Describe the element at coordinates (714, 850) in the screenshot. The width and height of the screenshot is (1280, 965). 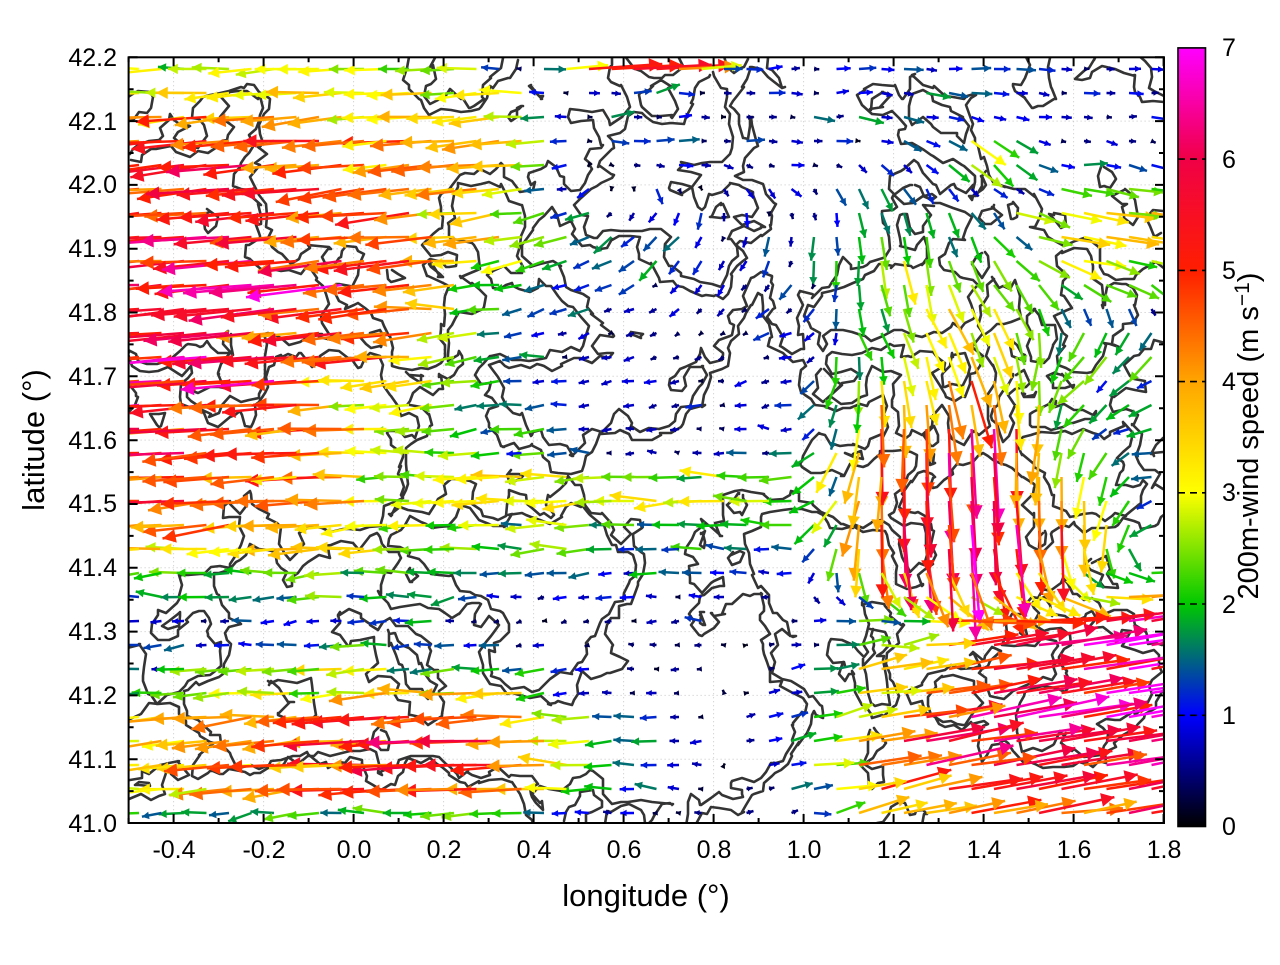
I see `svg-text: 0.8` at that location.